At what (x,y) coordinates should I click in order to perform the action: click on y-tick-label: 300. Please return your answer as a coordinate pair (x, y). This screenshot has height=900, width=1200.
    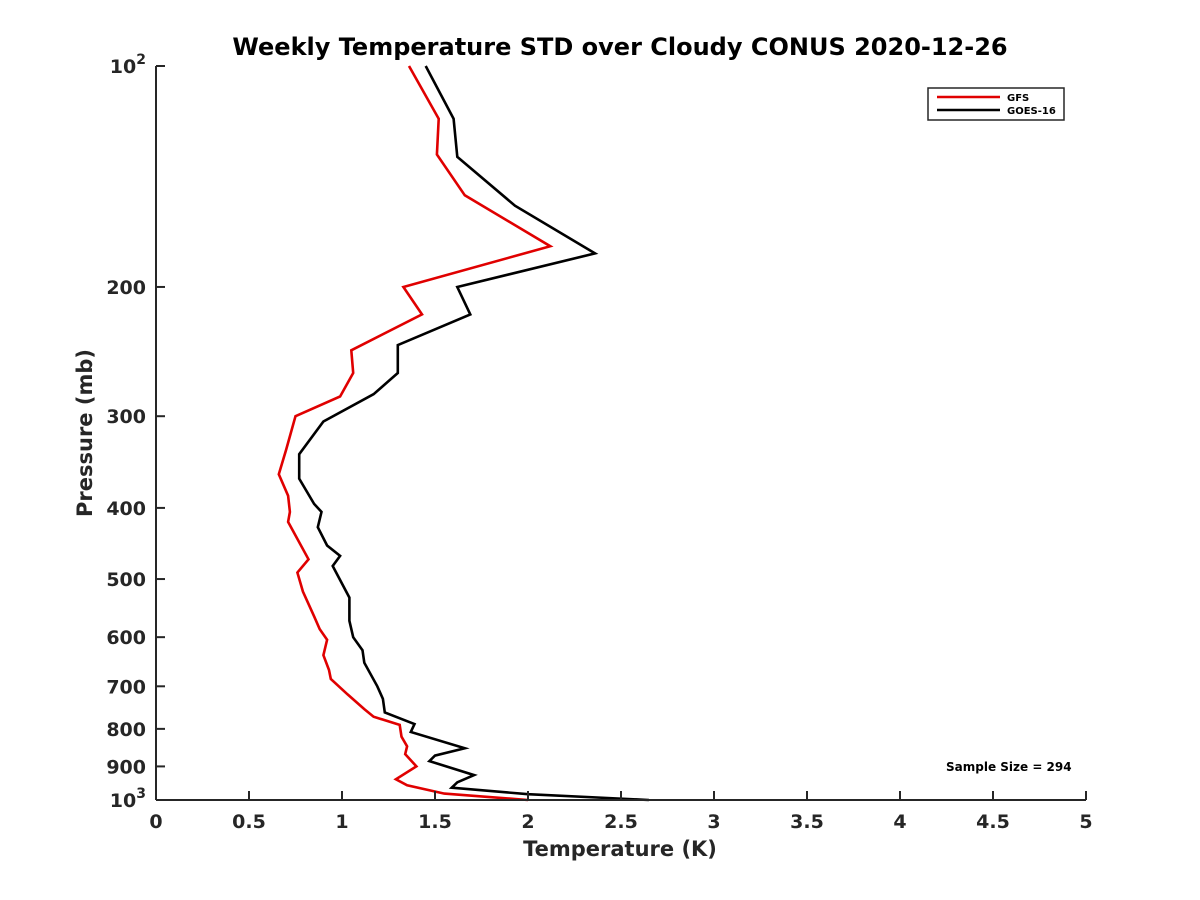
    Looking at the image, I should click on (126, 417).